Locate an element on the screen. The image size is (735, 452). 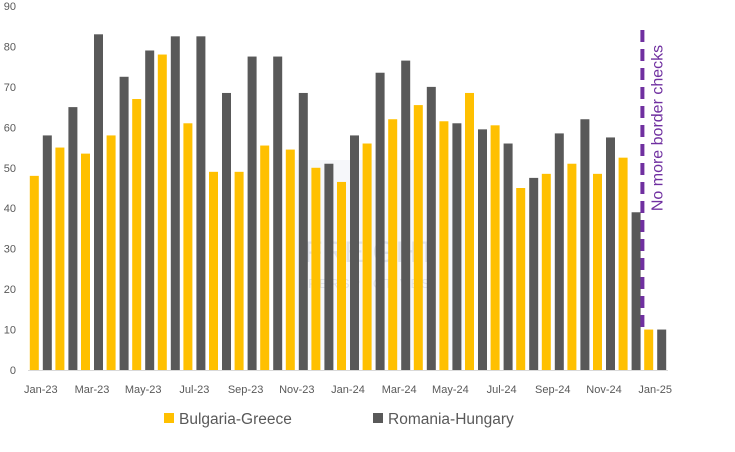
y-tick-label: 90 is located at coordinates (10, 7).